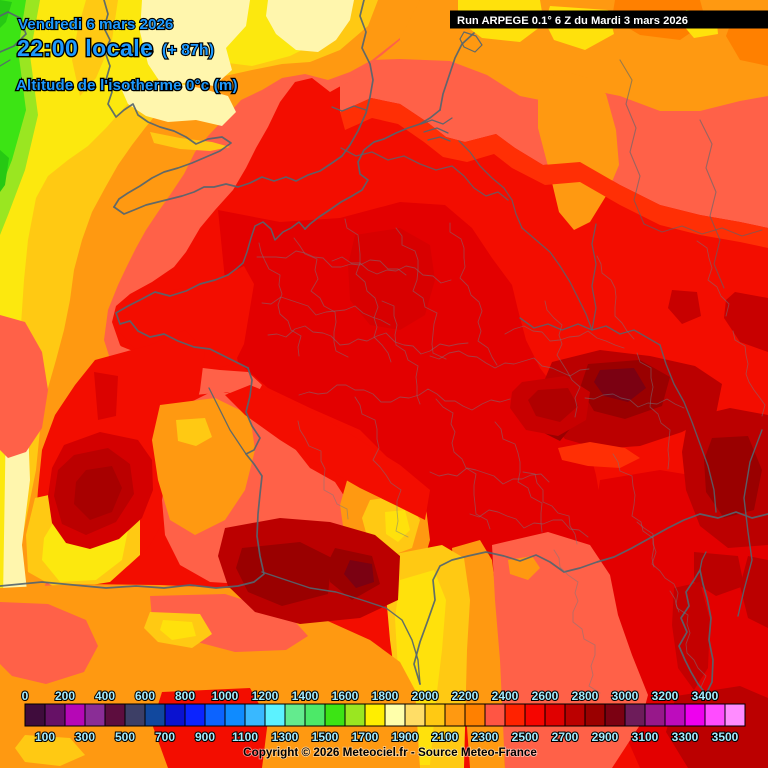  Describe the element at coordinates (425, 696) in the screenshot. I see `svg-text: 2000` at that location.